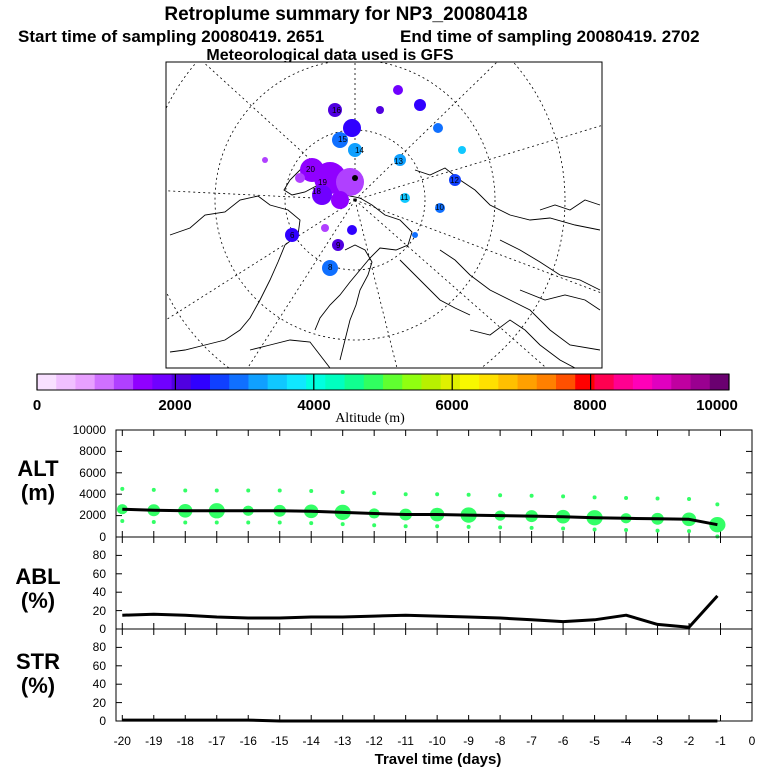  Describe the element at coordinates (338, 245) in the screenshot. I see `map-label-9: 9` at that location.